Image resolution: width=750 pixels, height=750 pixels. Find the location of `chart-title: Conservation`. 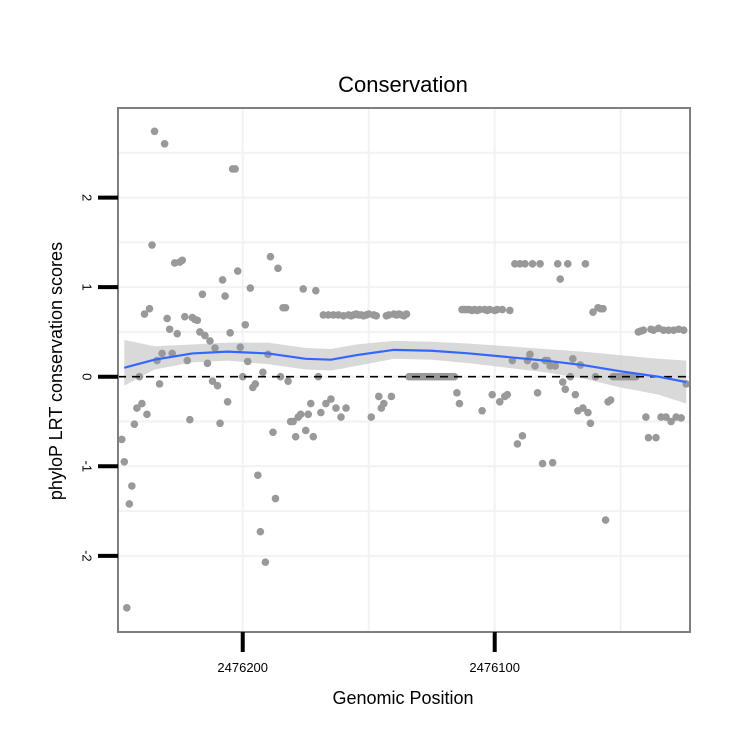

chart-title: Conservation is located at coordinates (403, 84).